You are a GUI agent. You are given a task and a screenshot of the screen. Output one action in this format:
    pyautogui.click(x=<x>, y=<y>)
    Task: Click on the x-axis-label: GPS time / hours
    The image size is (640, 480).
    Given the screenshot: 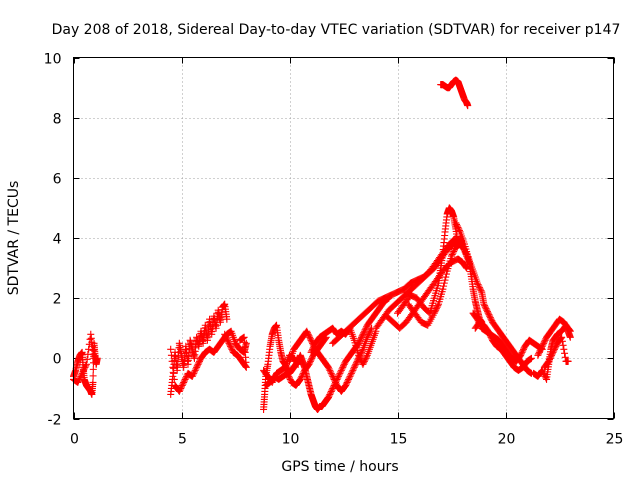 What is the action you would take?
    pyautogui.click(x=339, y=467)
    